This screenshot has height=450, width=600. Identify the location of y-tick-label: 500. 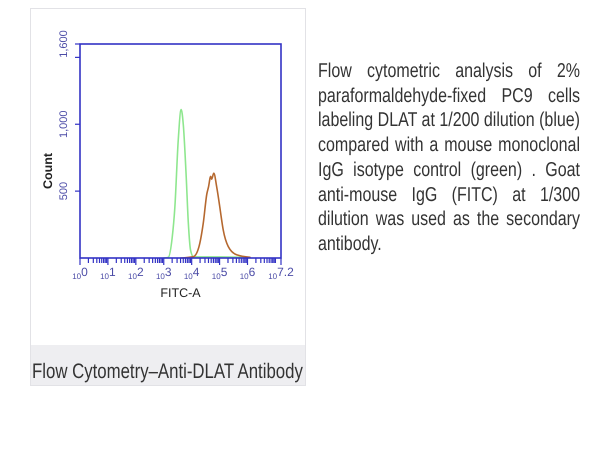
(64, 191).